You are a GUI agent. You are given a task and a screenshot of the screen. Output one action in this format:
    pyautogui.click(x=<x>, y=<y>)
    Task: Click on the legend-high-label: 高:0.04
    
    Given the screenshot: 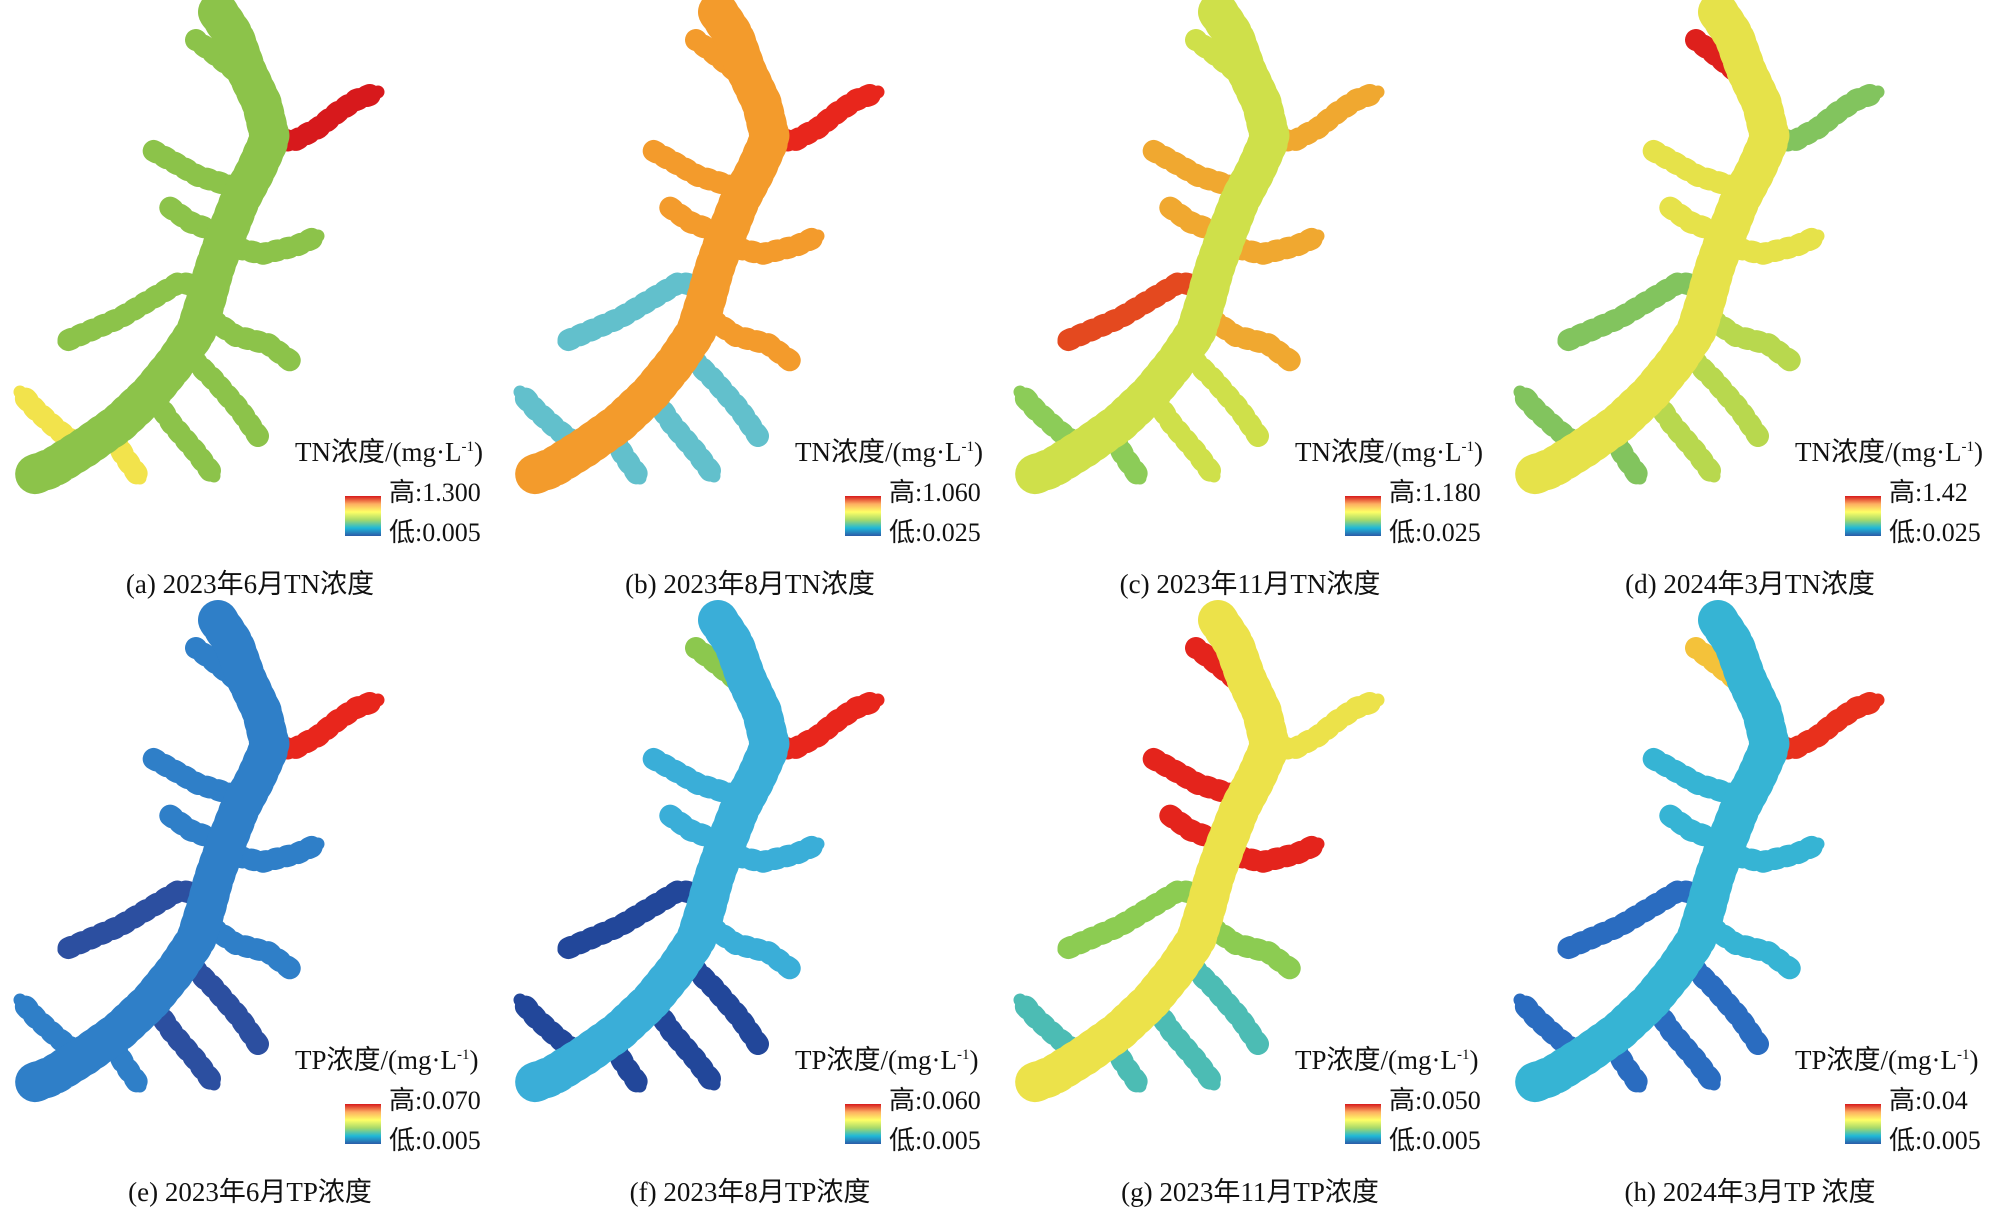 What is the action you would take?
    pyautogui.click(x=1928, y=1100)
    